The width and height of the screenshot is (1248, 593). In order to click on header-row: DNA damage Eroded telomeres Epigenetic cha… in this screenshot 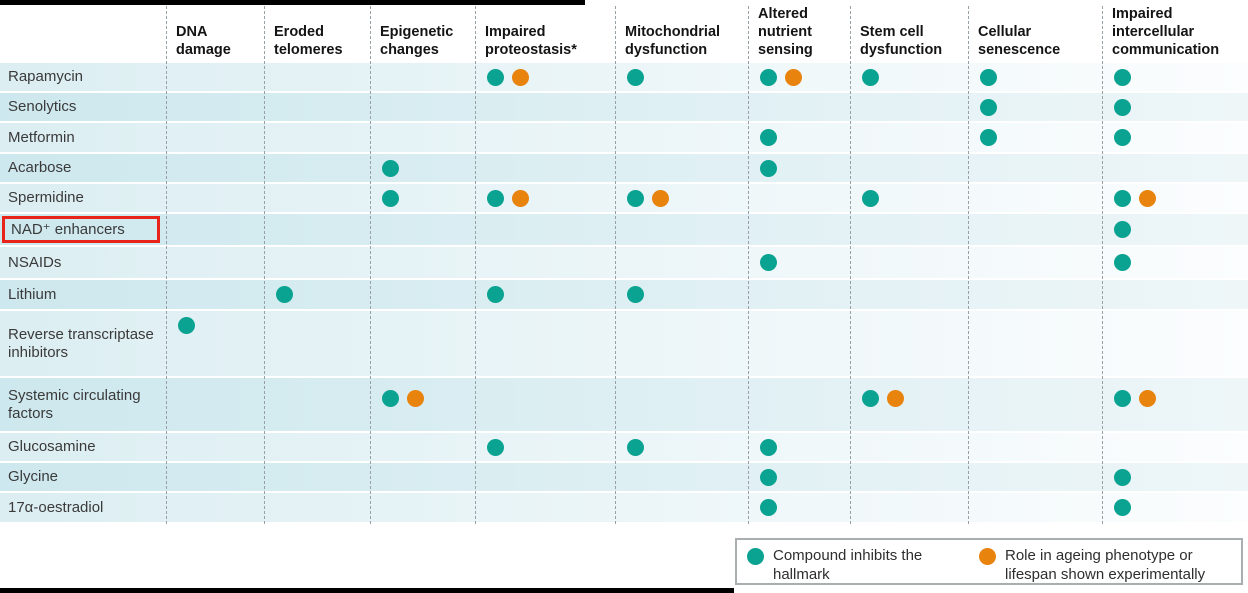, I will do `click(624, 31)`.